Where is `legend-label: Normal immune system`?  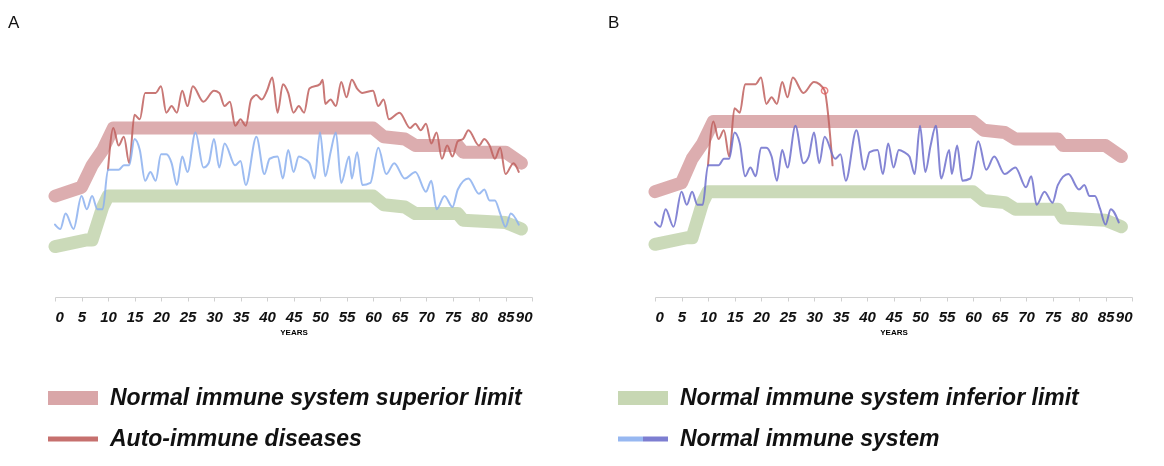
legend-label: Normal immune system is located at coordinates (810, 438).